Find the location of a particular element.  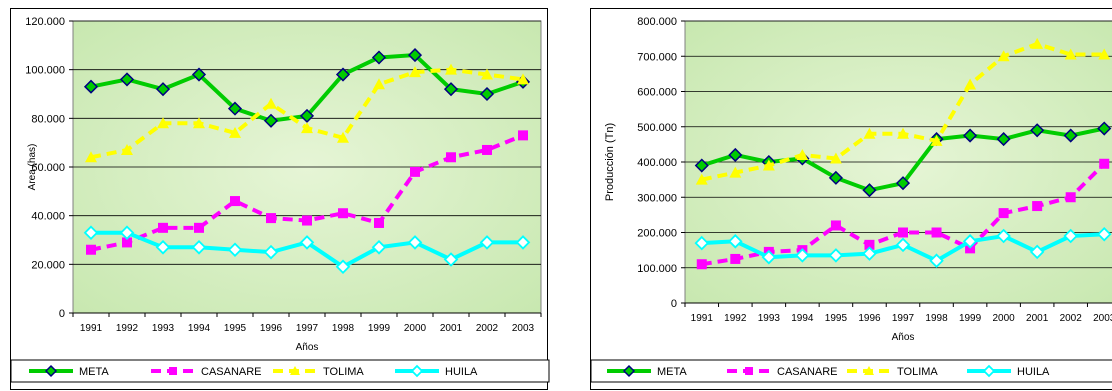

x-tick-label: 1997 is located at coordinates (307, 328).